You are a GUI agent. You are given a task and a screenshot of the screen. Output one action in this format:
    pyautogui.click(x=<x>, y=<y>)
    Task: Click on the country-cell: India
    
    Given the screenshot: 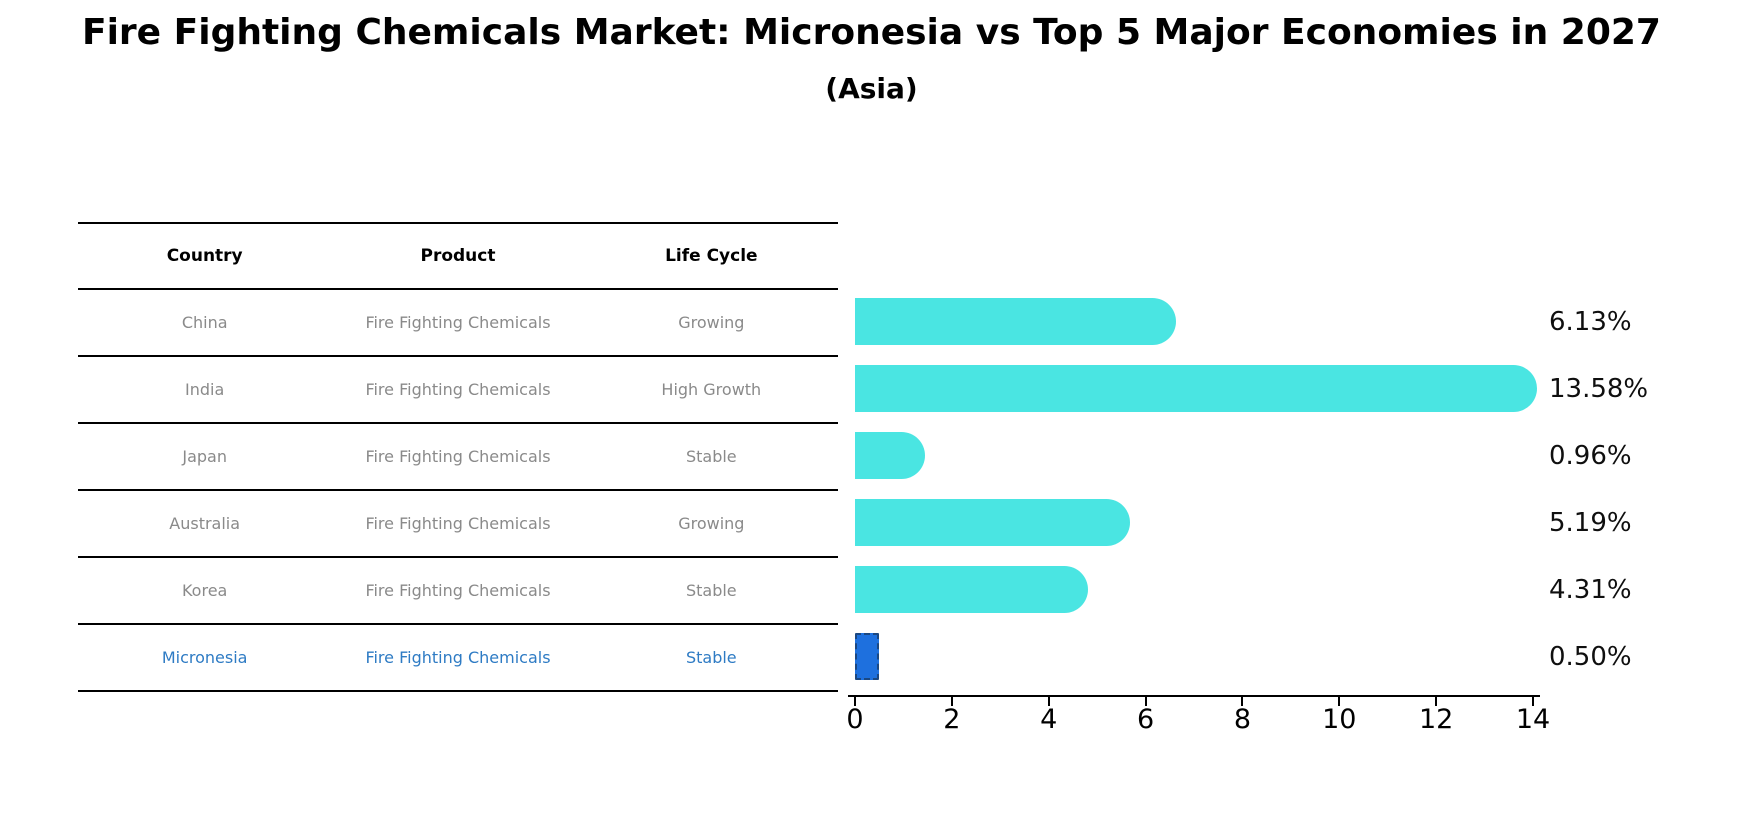 What is the action you would take?
    pyautogui.click(x=205, y=389)
    